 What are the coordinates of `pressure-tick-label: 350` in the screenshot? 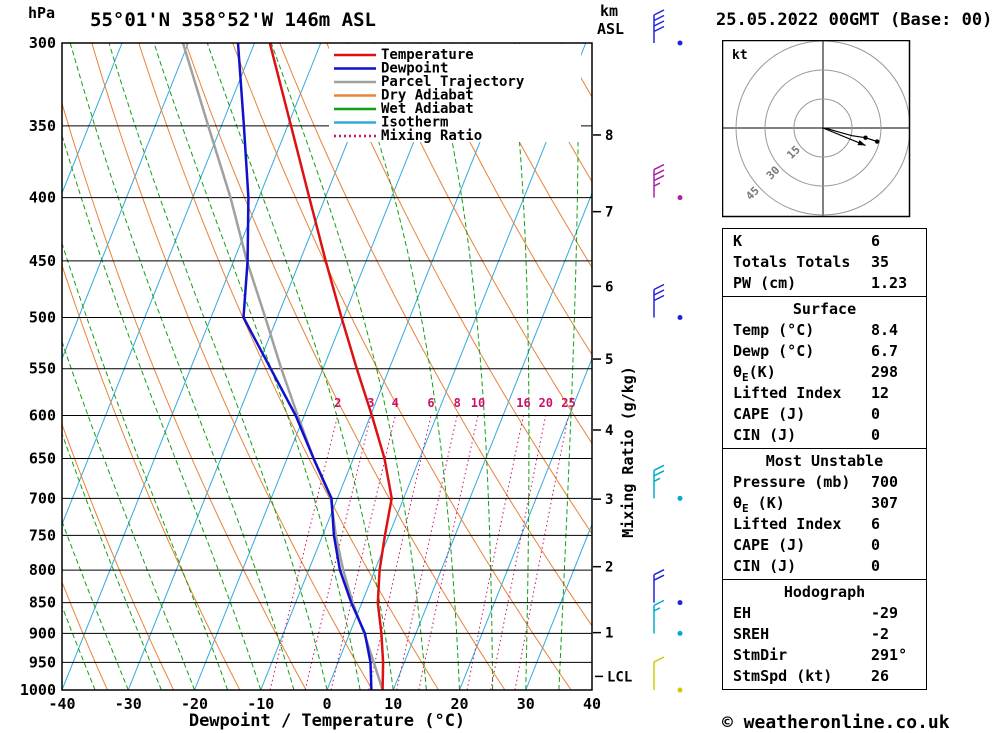 It's located at (42, 126).